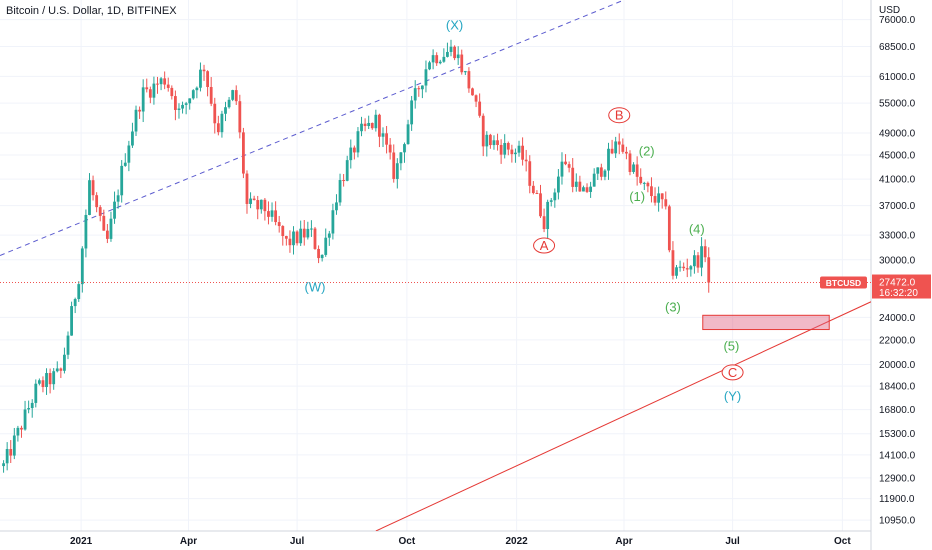 Image resolution: width=932 pixels, height=550 pixels. Describe the element at coordinates (732, 372) in the screenshot. I see `wave-label: C` at that location.